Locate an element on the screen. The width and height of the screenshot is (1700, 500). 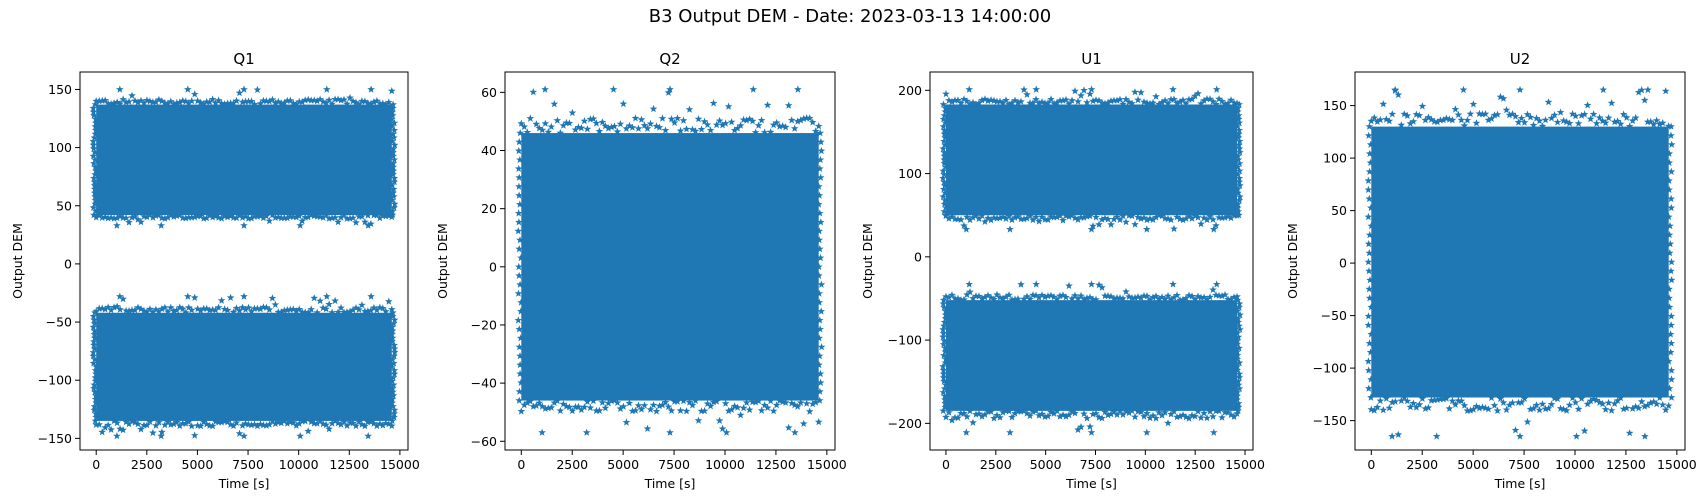
y-tick-label: −100 is located at coordinates (905, 340).